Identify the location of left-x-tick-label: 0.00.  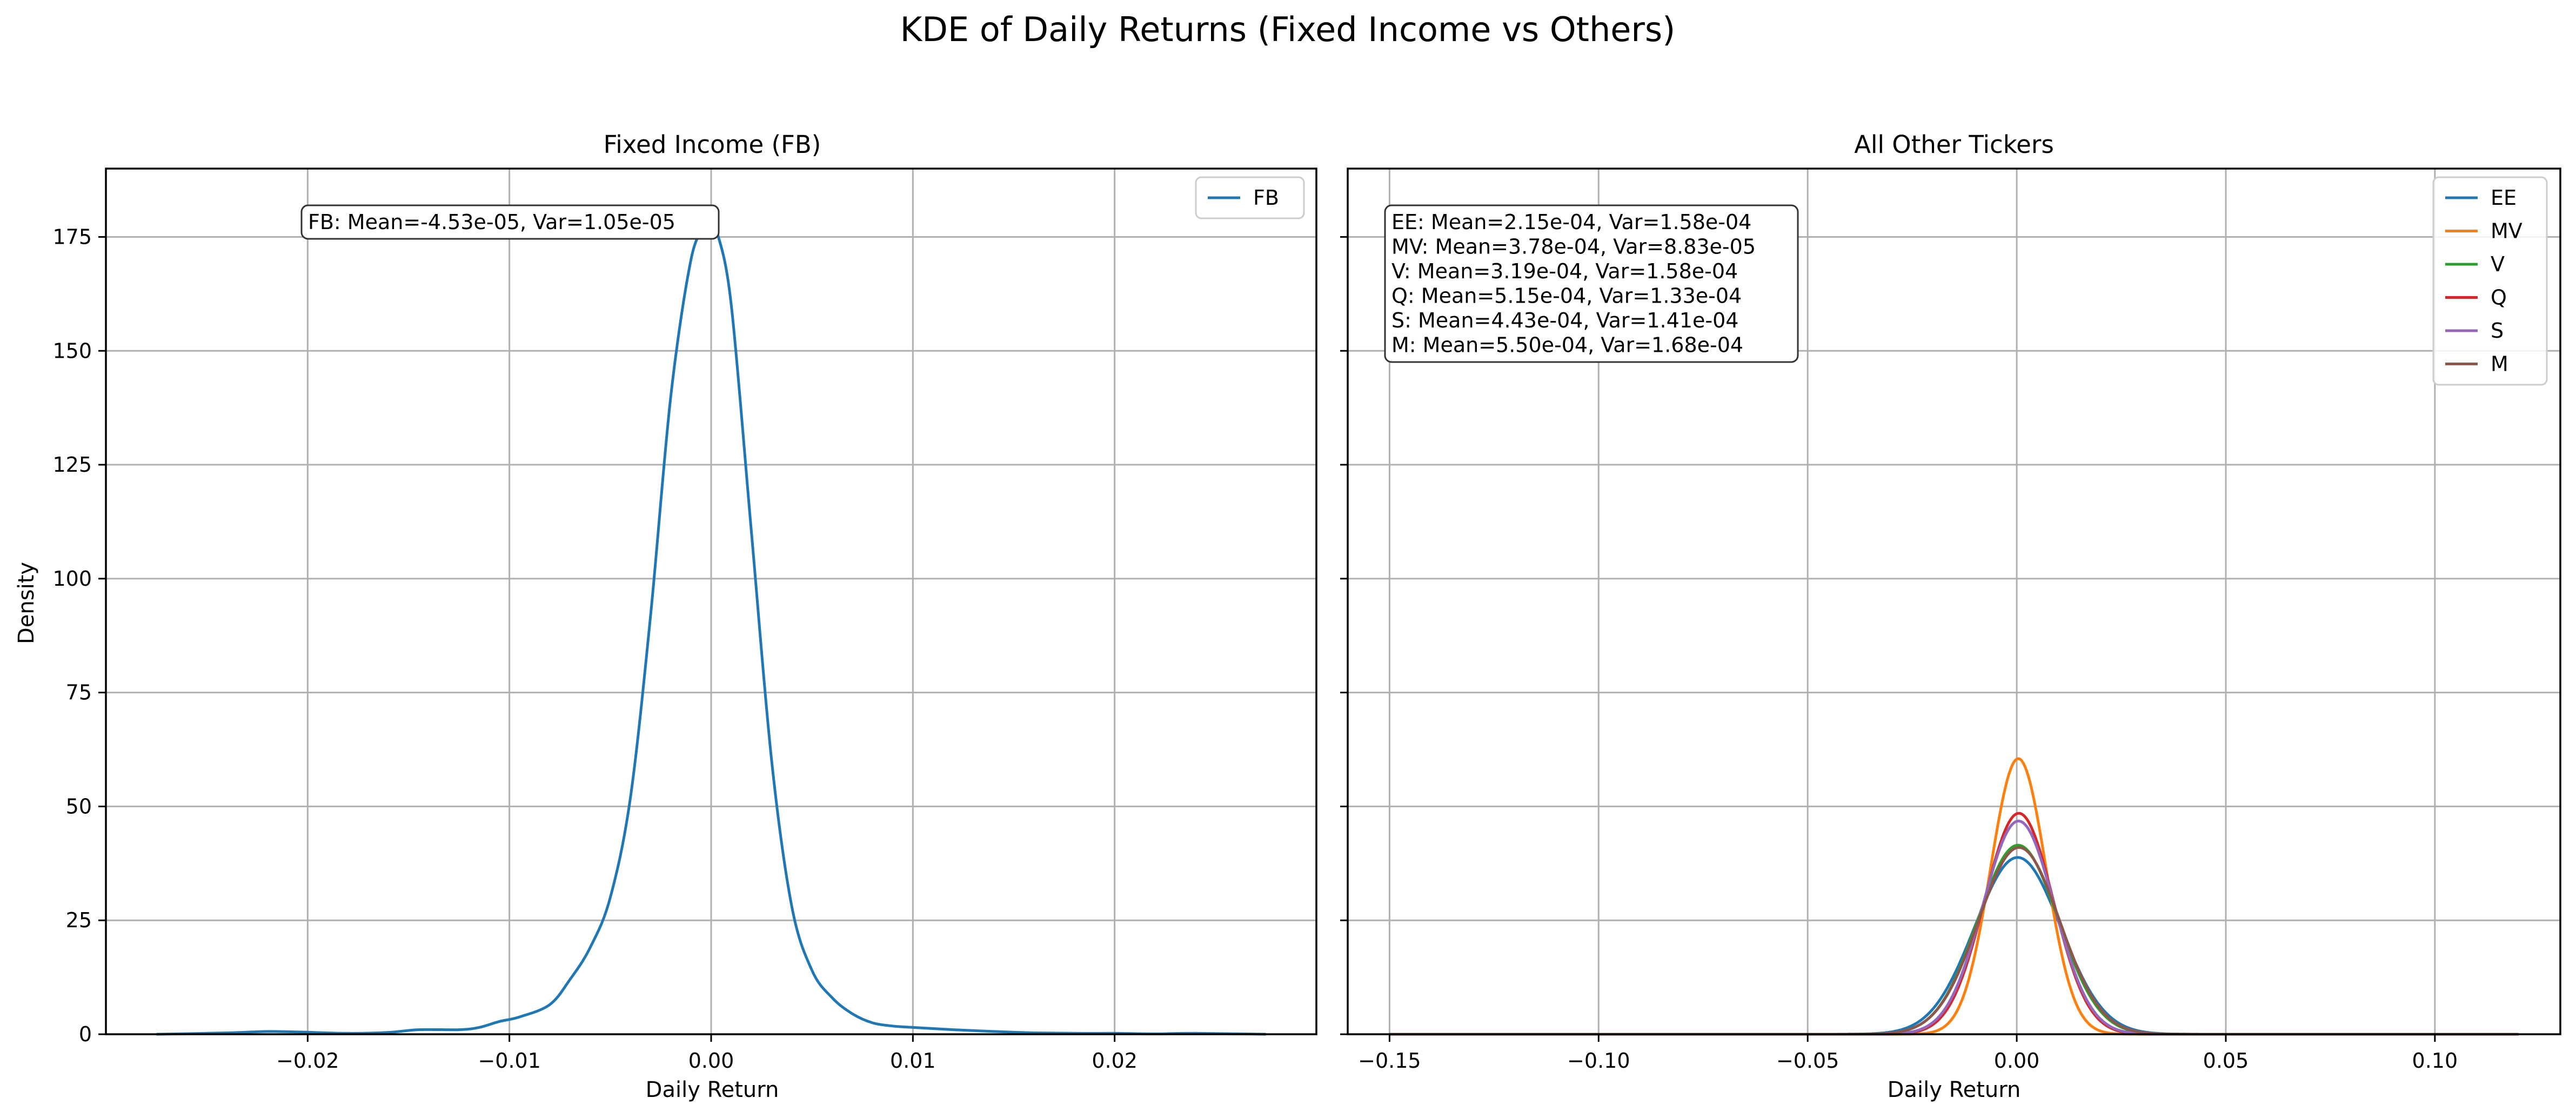
(711, 1061).